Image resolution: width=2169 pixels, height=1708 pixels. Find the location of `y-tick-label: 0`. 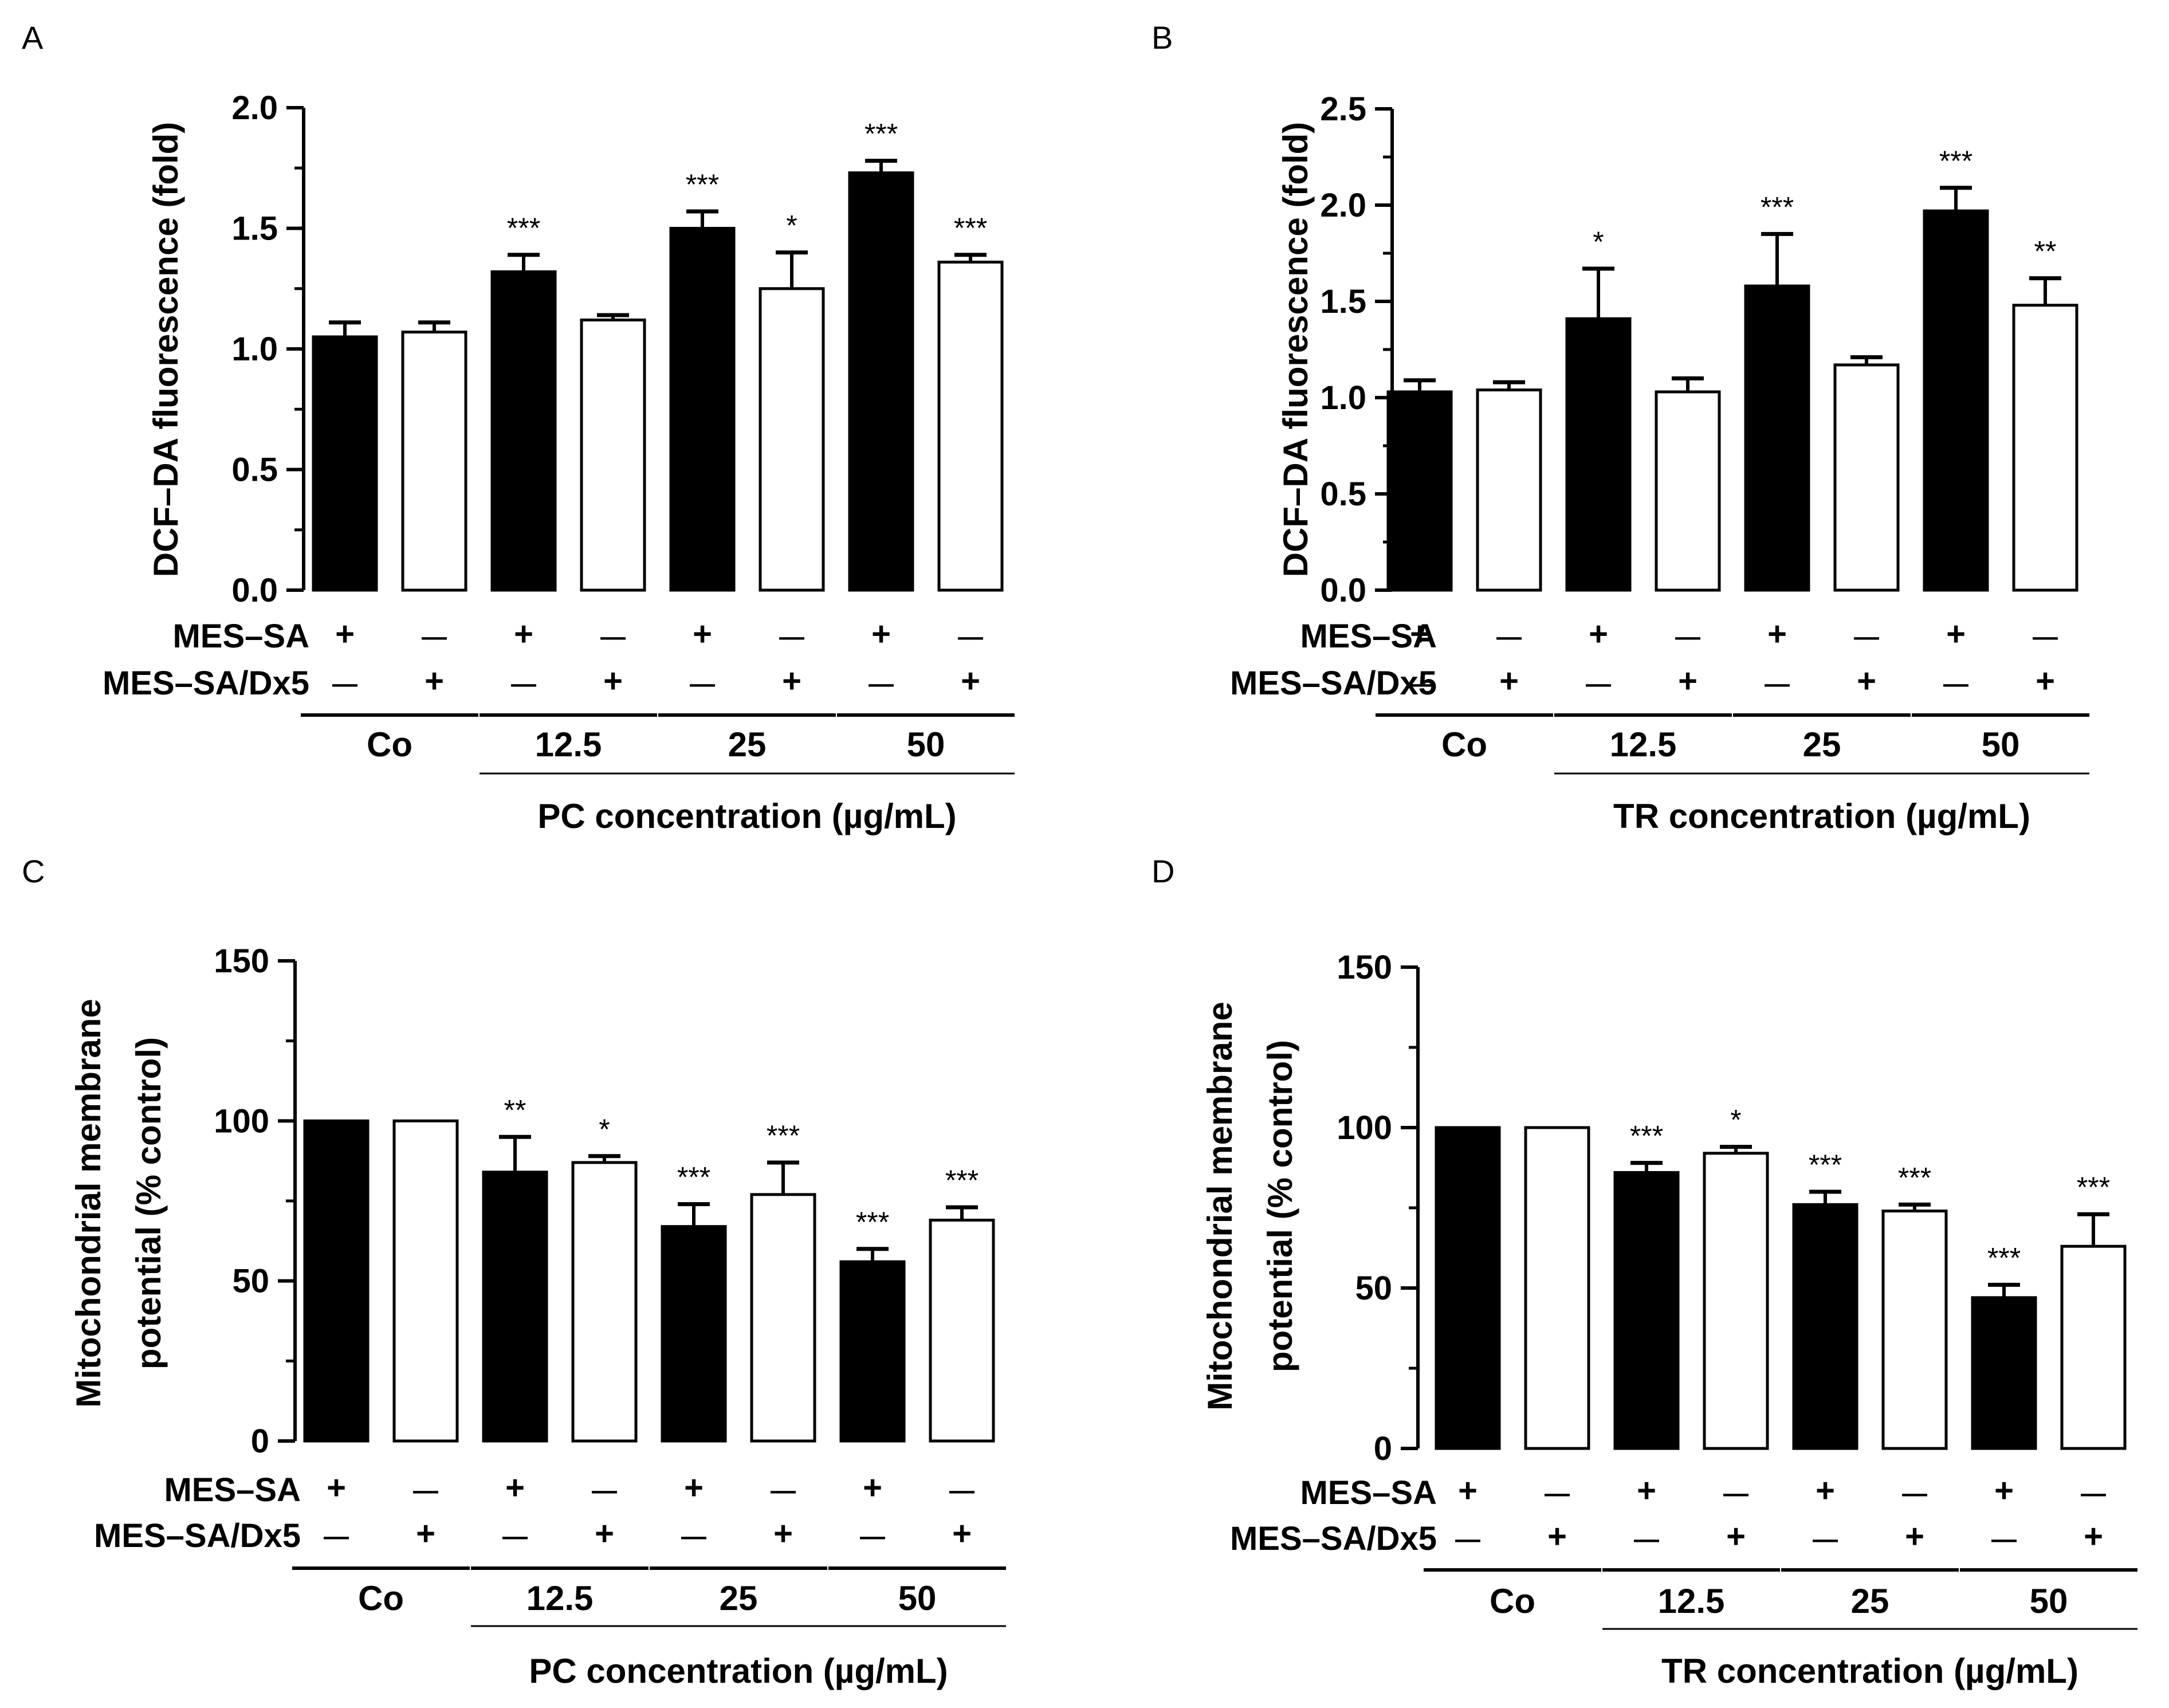

y-tick-label: 0 is located at coordinates (260, 1441).